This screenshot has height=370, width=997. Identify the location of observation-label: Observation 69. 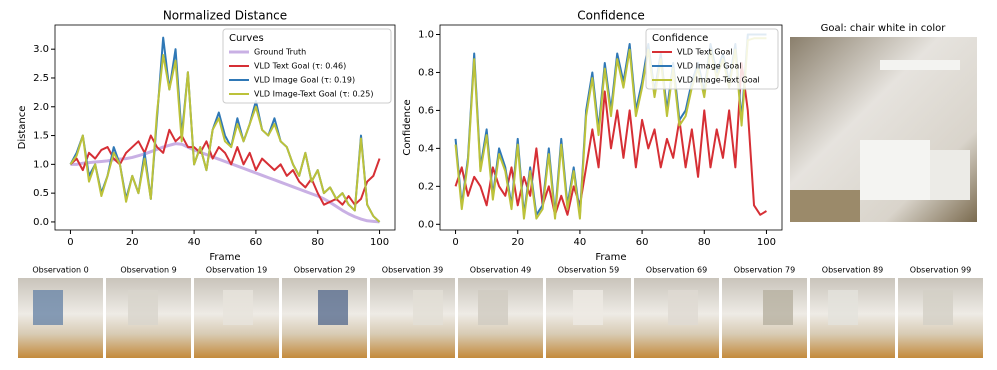
(676, 270).